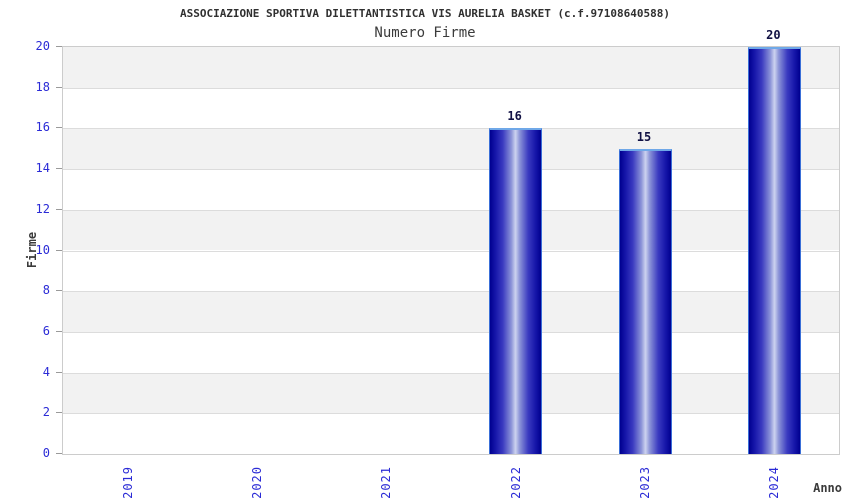 The width and height of the screenshot is (850, 500). I want to click on y-tick-label-20: 20, so click(42, 46).